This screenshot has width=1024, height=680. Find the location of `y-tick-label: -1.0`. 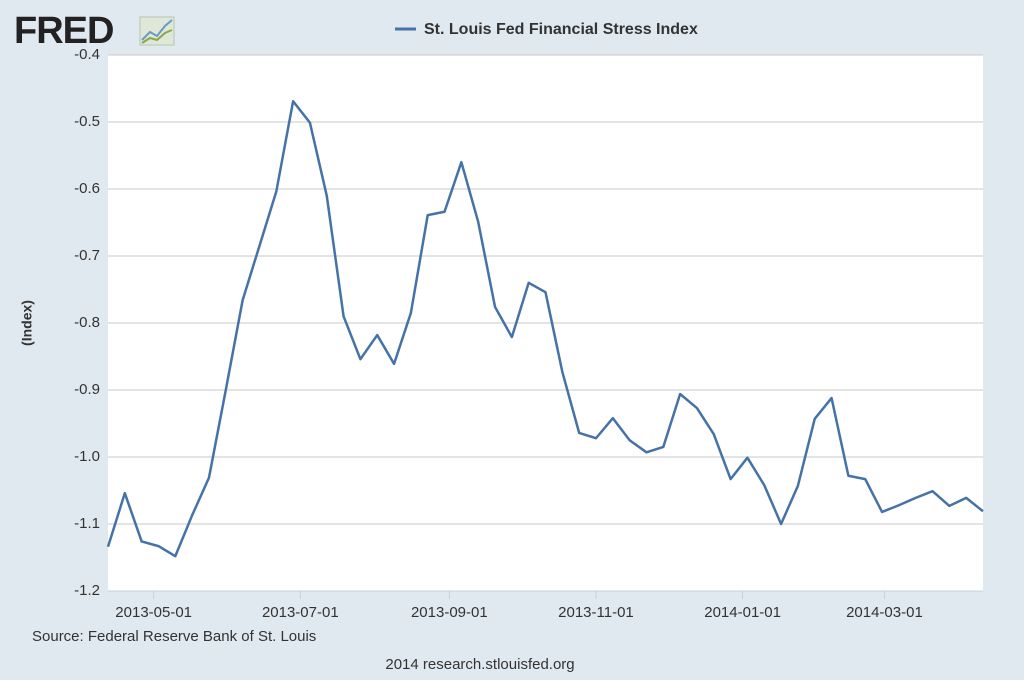

y-tick-label: -1.0 is located at coordinates (87, 456).